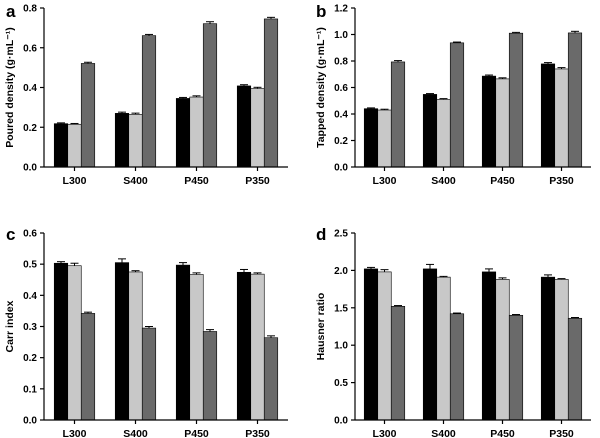 The height and width of the screenshot is (438, 600). What do you see at coordinates (10, 326) in the screenshot?
I see `y-axis-title: Carr index` at bounding box center [10, 326].